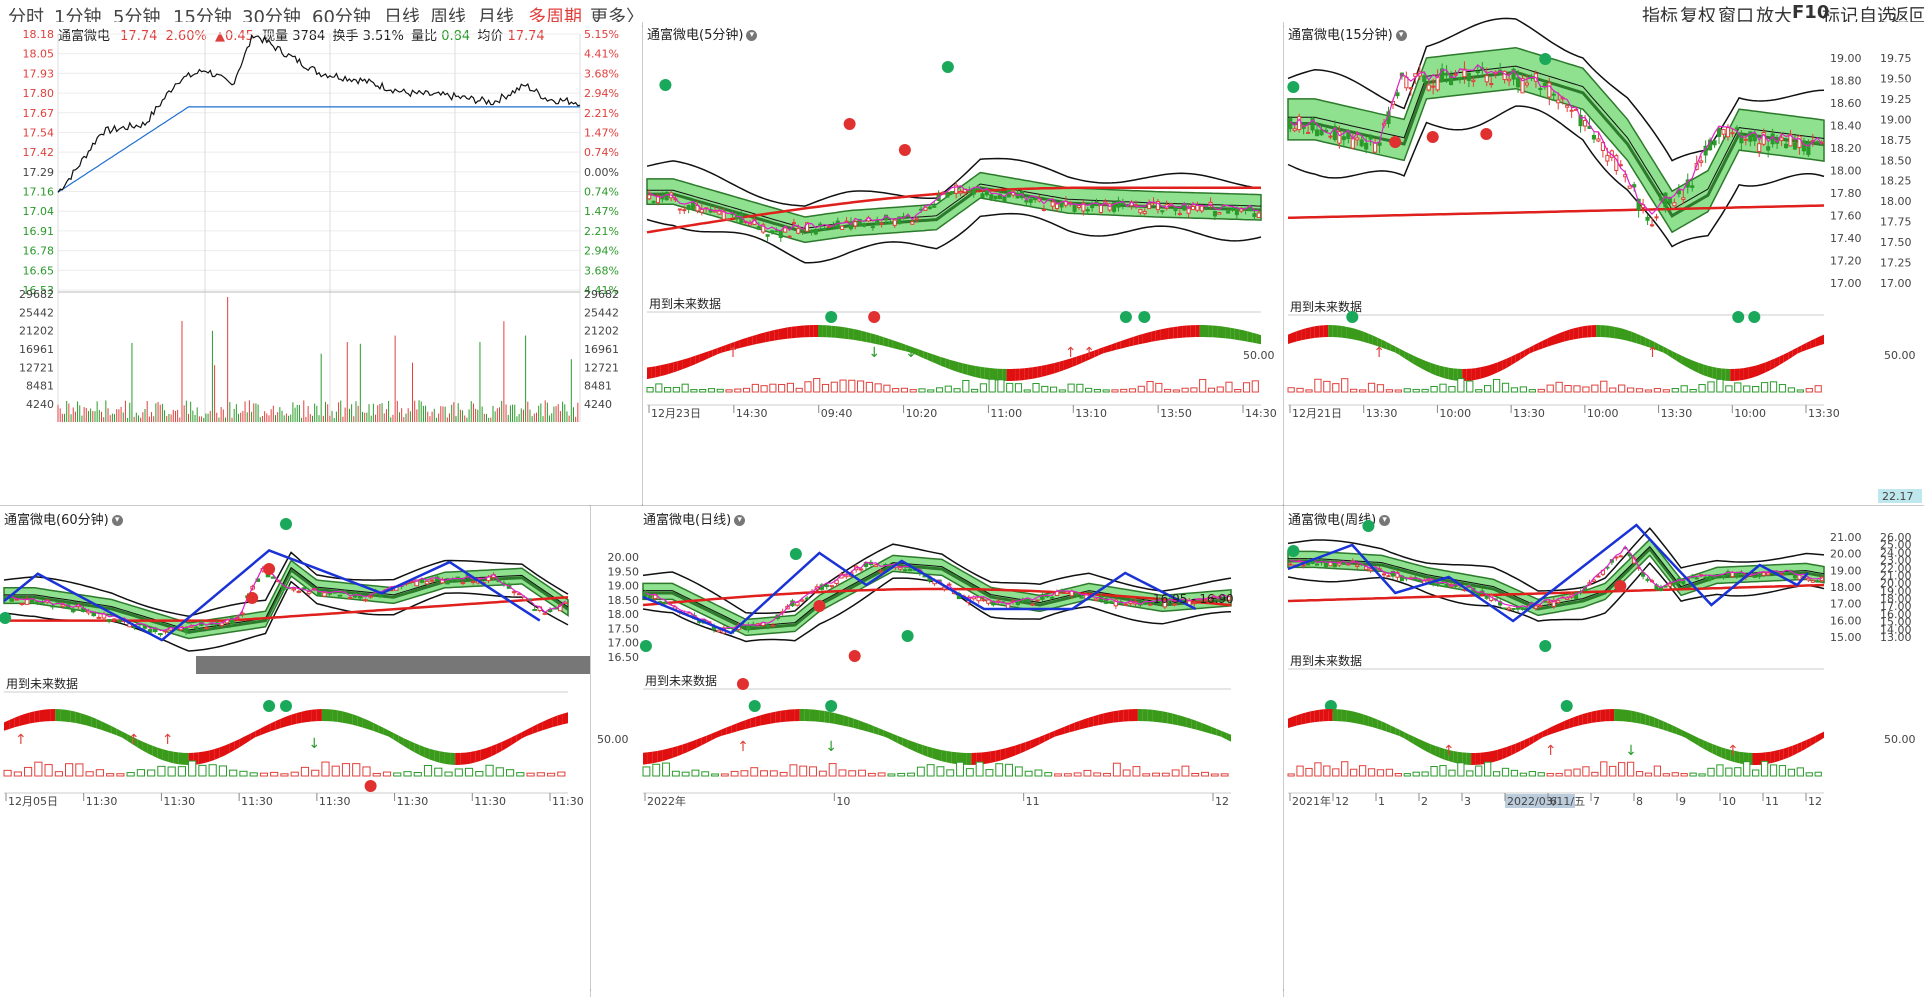  Describe the element at coordinates (1774, 16) in the screenshot. I see `tool-zoom: 放大` at that location.